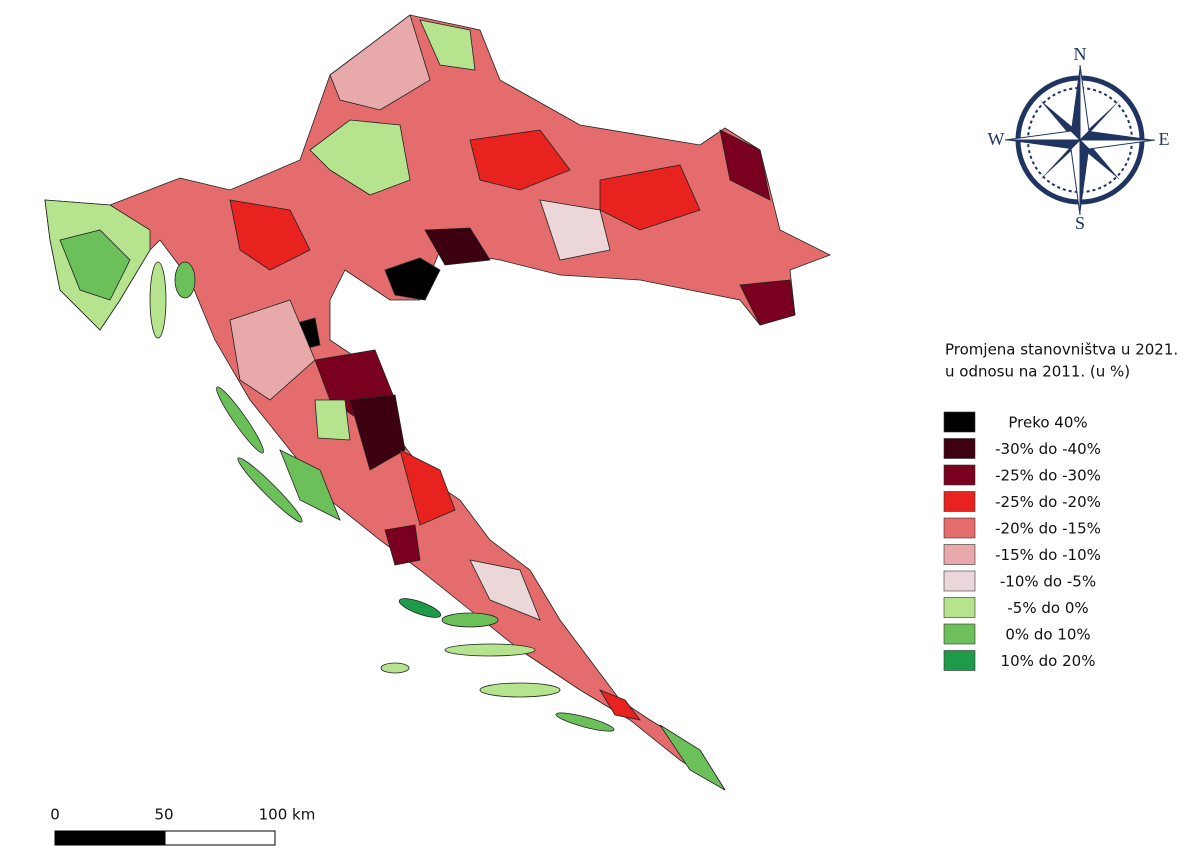  What do you see at coordinates (182, 826) in the screenshot?
I see `scale-bar: 0 50 100 km` at bounding box center [182, 826].